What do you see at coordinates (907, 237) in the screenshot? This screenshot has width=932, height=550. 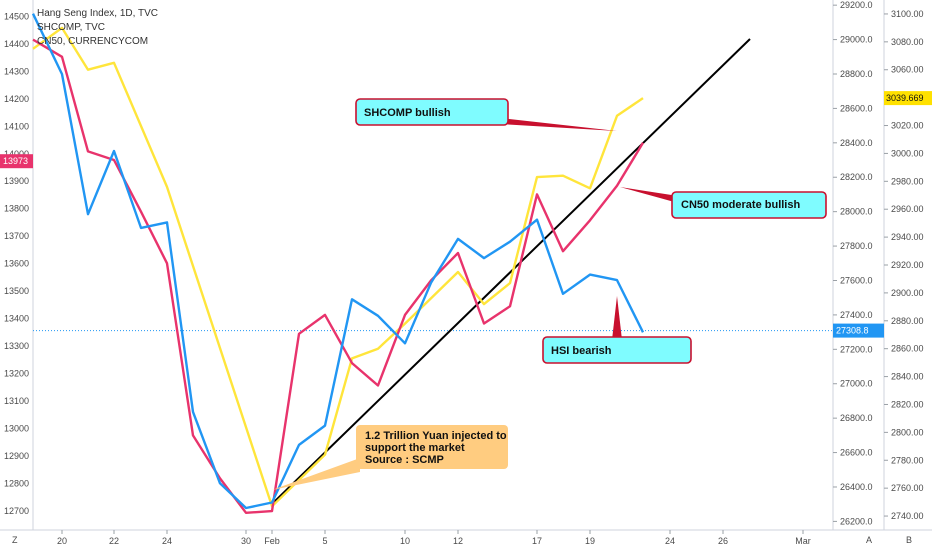 I see `right-axis-tick-label: 2940.00` at bounding box center [907, 237].